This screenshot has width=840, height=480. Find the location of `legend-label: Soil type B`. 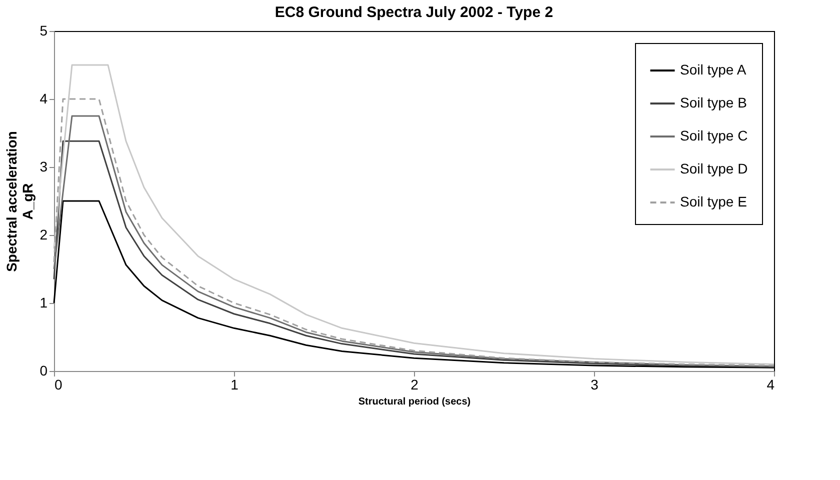

legend-label: Soil type B is located at coordinates (713, 102).